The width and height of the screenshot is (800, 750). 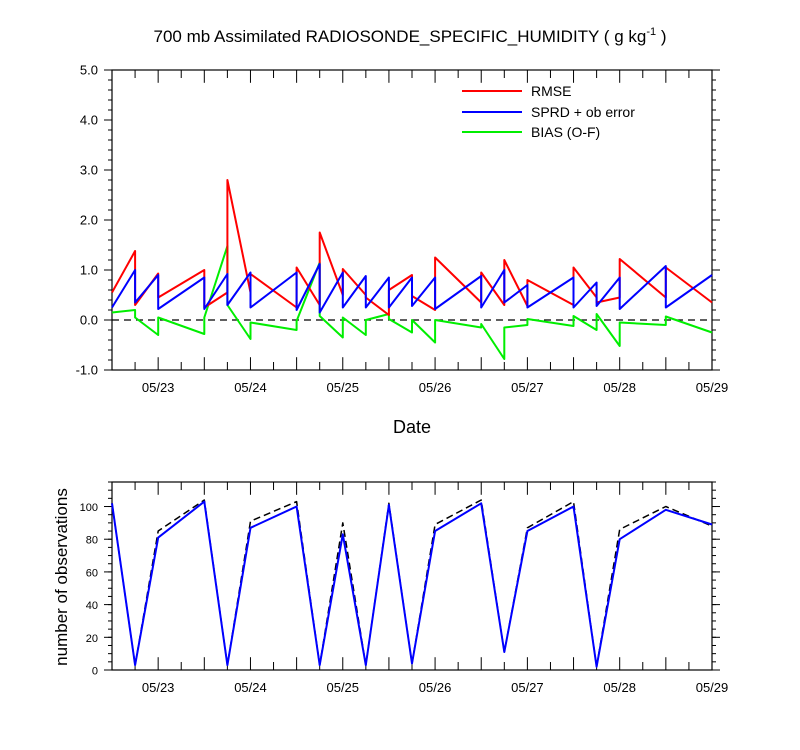 I want to click on bottom-x-tick-label: 05/26, so click(x=435, y=687).